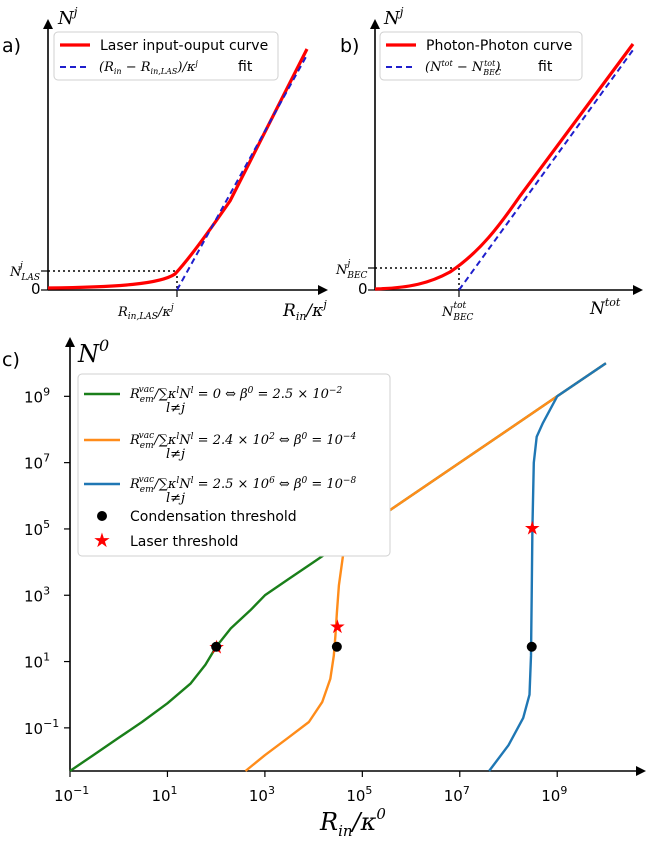  Describe the element at coordinates (93, 352) in the screenshot. I see `panel-c-ylabel: N0` at that location.